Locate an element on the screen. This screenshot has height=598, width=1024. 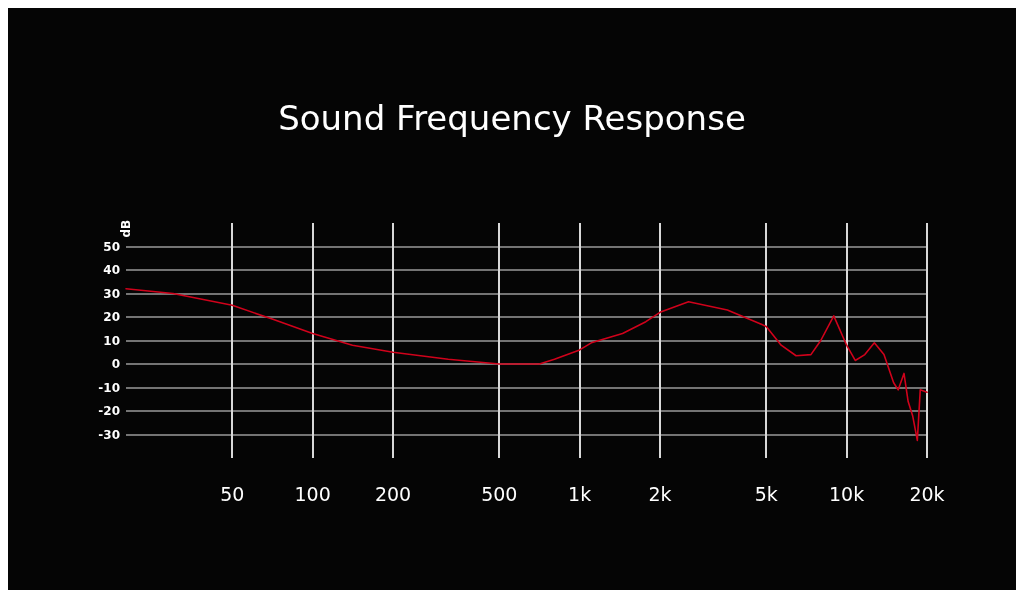
y-tick-label: 30 is located at coordinates (111, 293).